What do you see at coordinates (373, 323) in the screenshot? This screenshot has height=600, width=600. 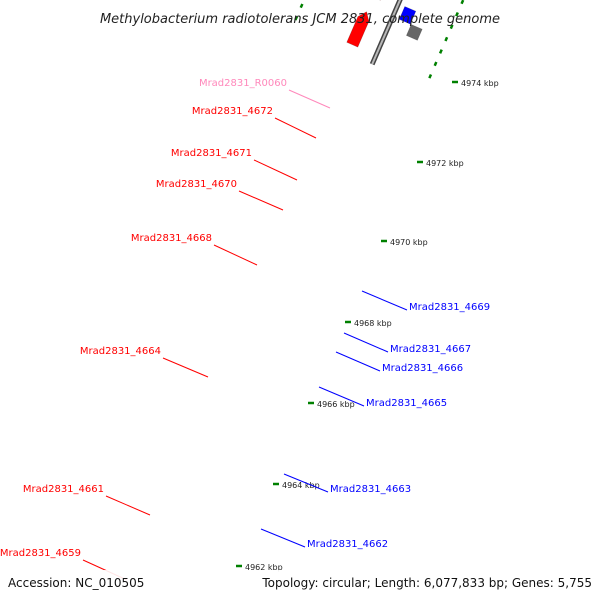 I see `ruler-label: 4968 kbp` at bounding box center [373, 323].